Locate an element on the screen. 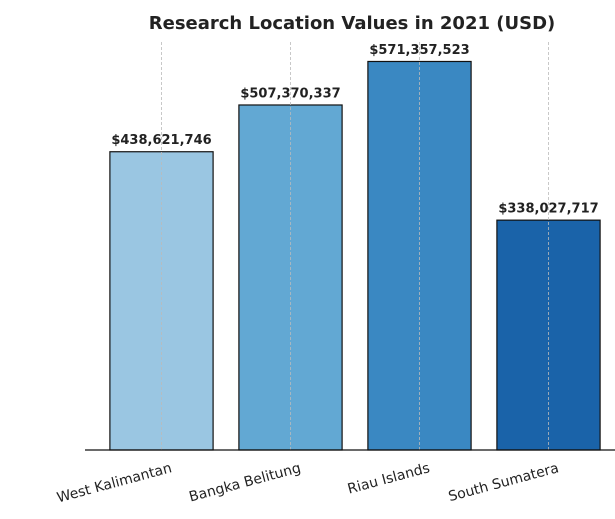  chart-title: Research Location Values in 2021 (USD) is located at coordinates (352, 23).